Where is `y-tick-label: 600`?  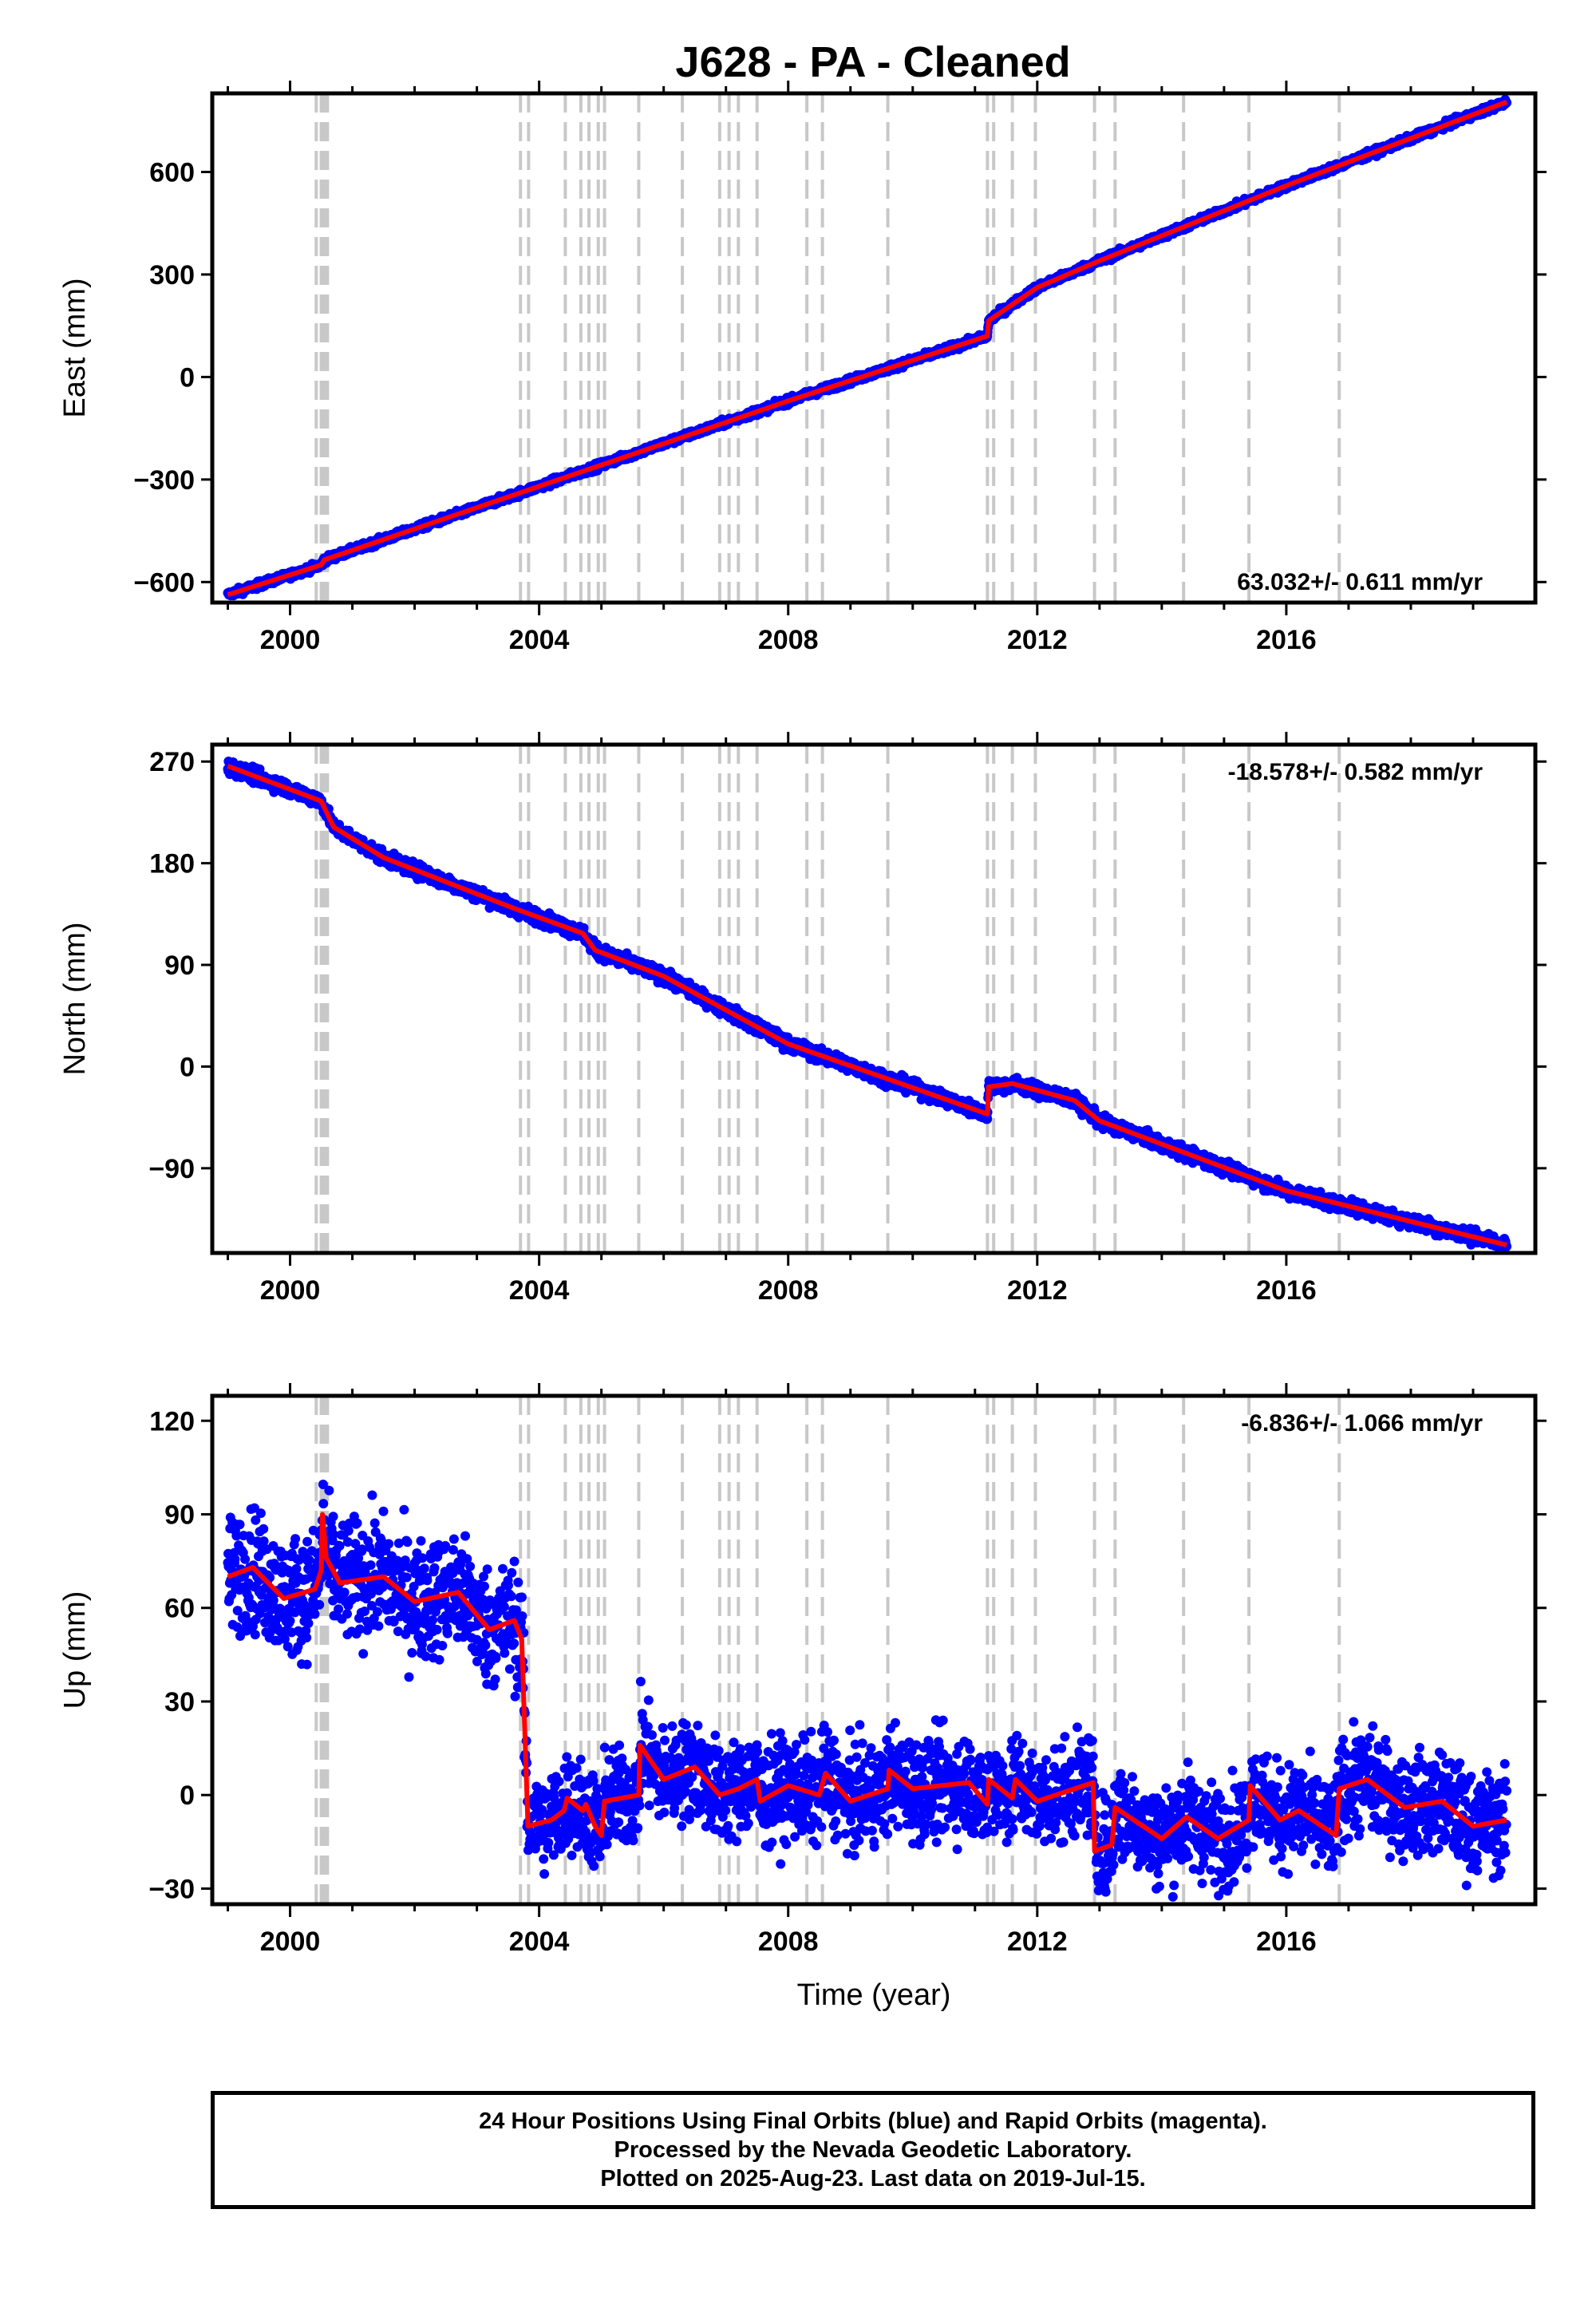 y-tick-label: 600 is located at coordinates (172, 172).